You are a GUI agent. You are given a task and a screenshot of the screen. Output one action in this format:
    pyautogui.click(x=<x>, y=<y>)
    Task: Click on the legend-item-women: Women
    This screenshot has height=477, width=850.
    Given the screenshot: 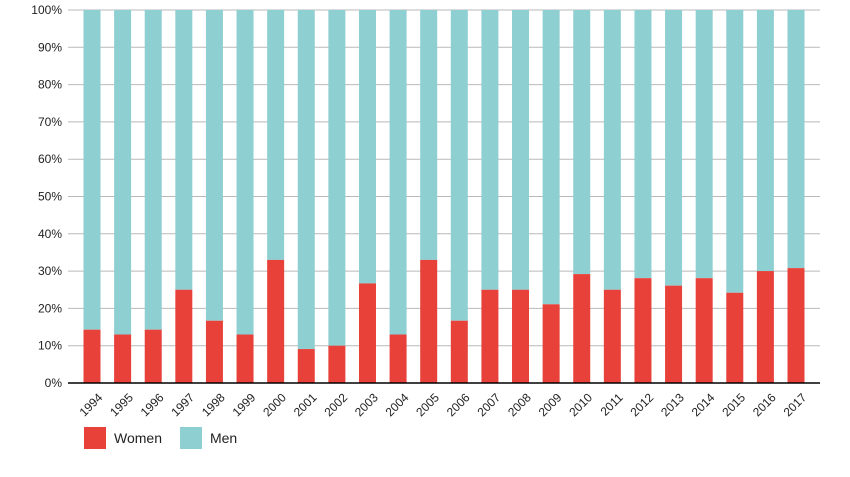 What is the action you would take?
    pyautogui.click(x=123, y=438)
    